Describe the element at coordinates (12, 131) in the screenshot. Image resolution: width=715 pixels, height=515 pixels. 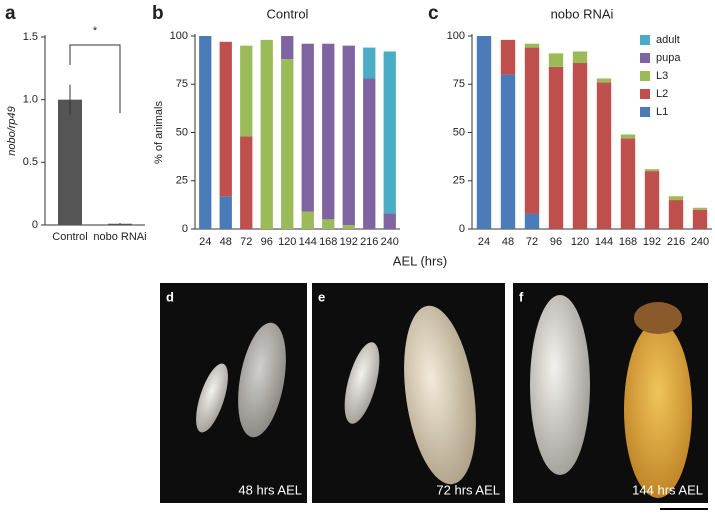
I see `y-axis-label: nobo/rp49` at that location.